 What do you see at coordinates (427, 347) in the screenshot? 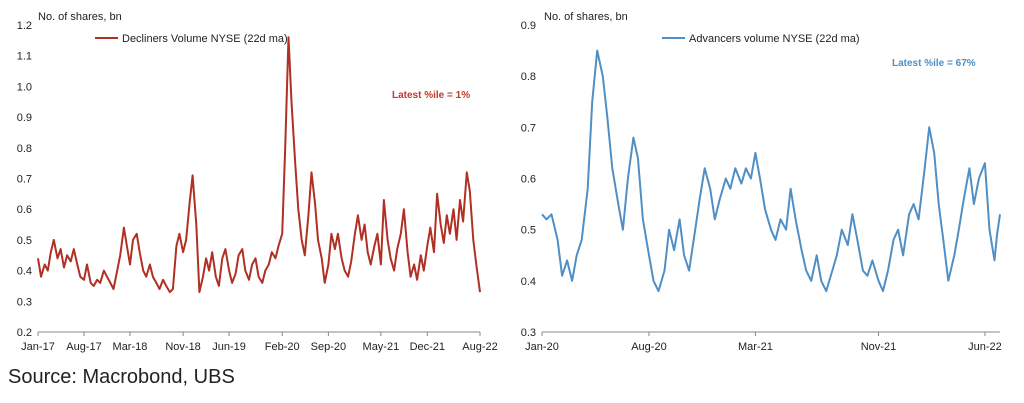
I see `x-tick-label: Dec-21` at bounding box center [427, 347].